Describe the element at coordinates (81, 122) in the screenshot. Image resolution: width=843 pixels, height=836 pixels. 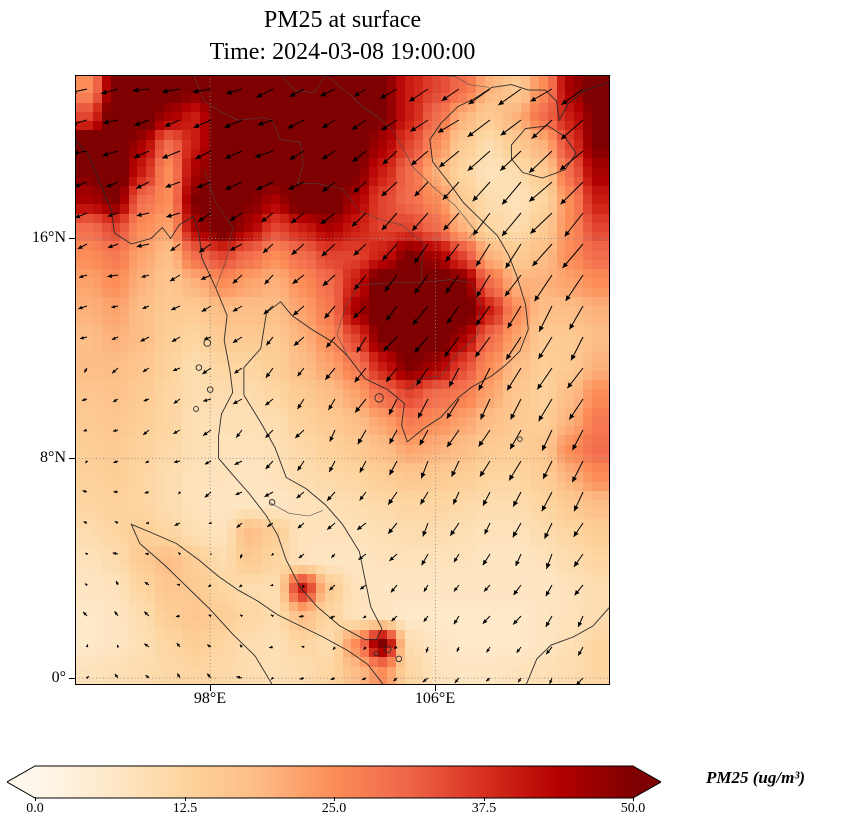
I see `wind-arrow` at that location.